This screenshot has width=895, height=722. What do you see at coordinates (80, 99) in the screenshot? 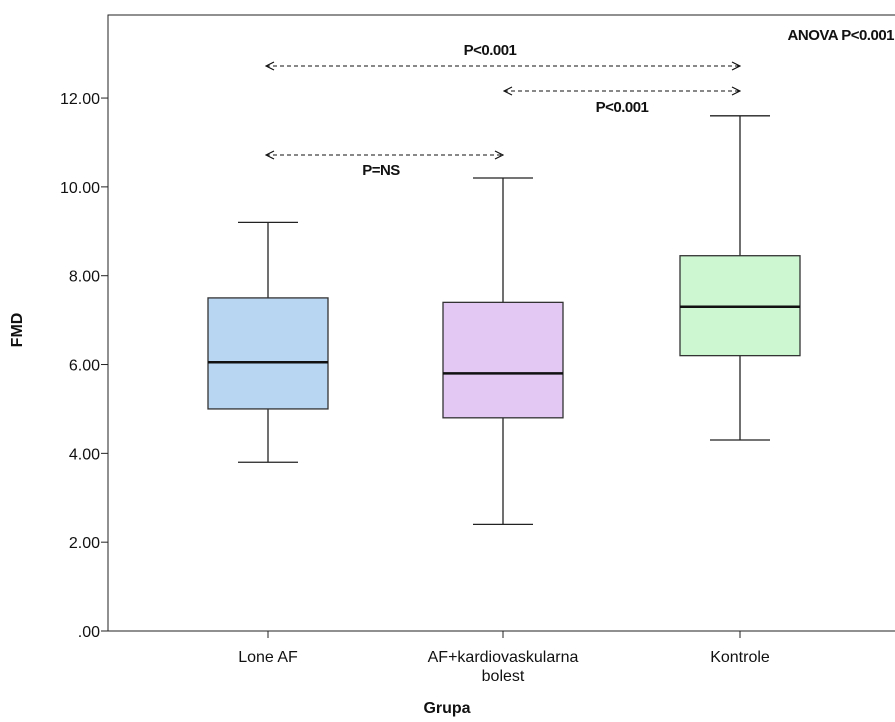
I see `y-tick-label: 12.00` at bounding box center [80, 99].